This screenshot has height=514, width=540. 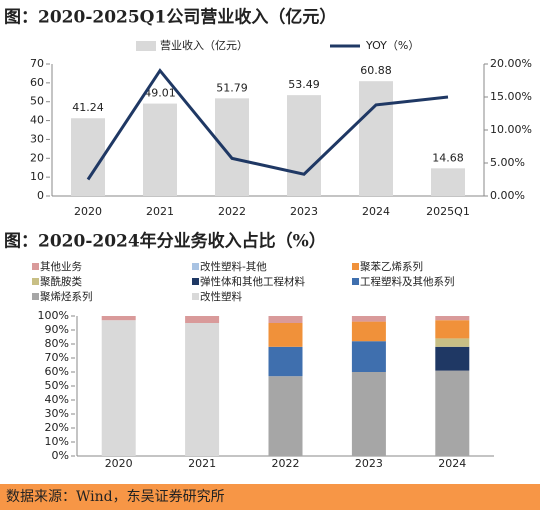 I want to click on legend-label: 营业收入（亿元）, so click(x=204, y=45).